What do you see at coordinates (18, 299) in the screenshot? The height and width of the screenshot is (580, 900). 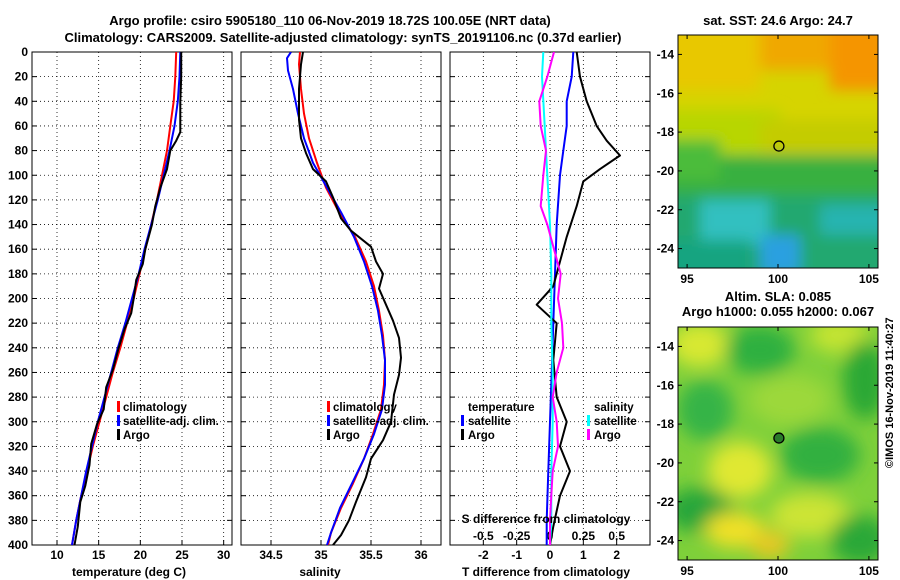 I see `y-tick-label: 200` at bounding box center [18, 299].